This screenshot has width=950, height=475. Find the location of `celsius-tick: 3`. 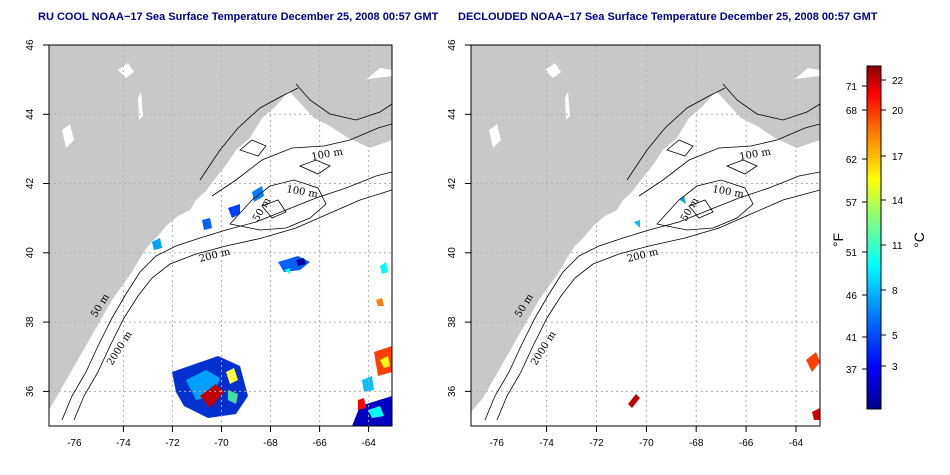

celsius-tick: 3 is located at coordinates (895, 367).